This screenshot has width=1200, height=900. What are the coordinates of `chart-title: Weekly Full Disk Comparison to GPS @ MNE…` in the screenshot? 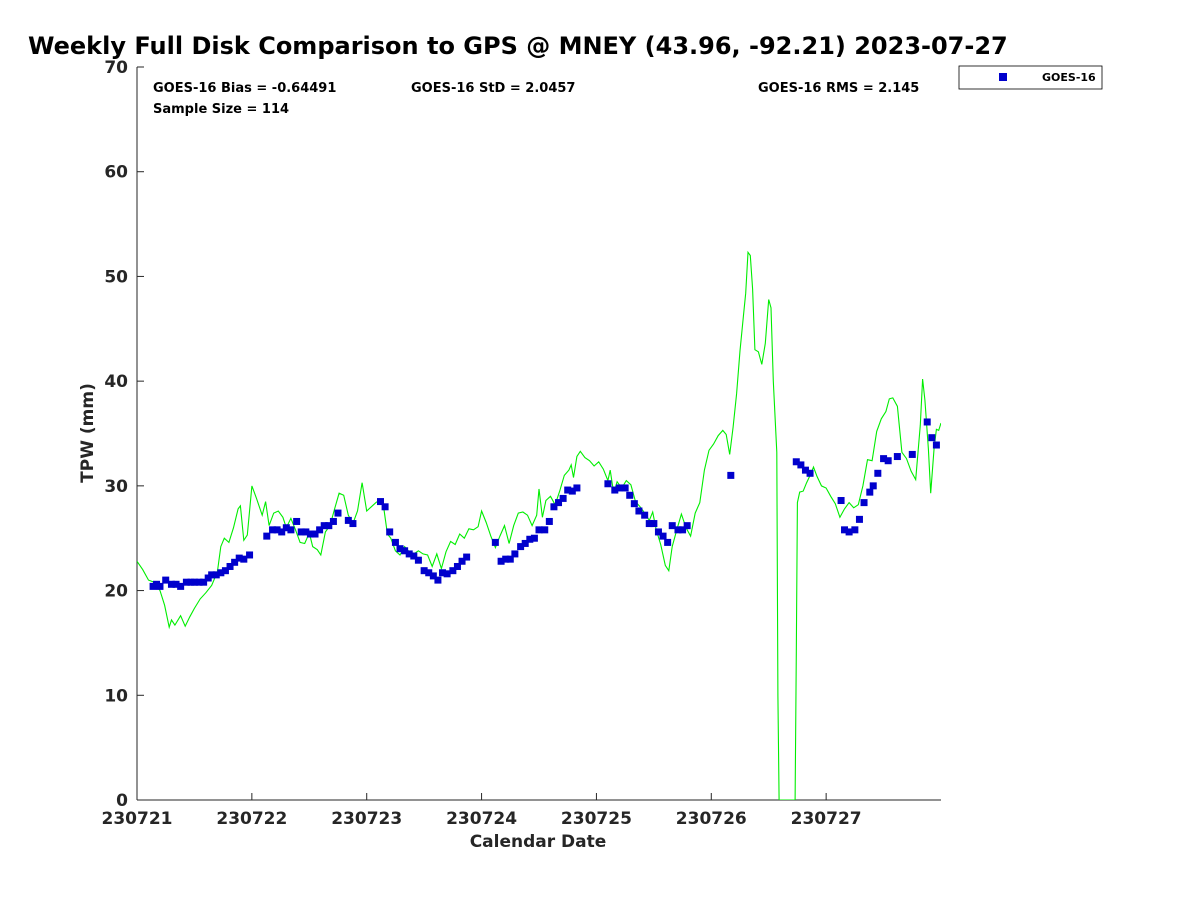 It's located at (518, 46).